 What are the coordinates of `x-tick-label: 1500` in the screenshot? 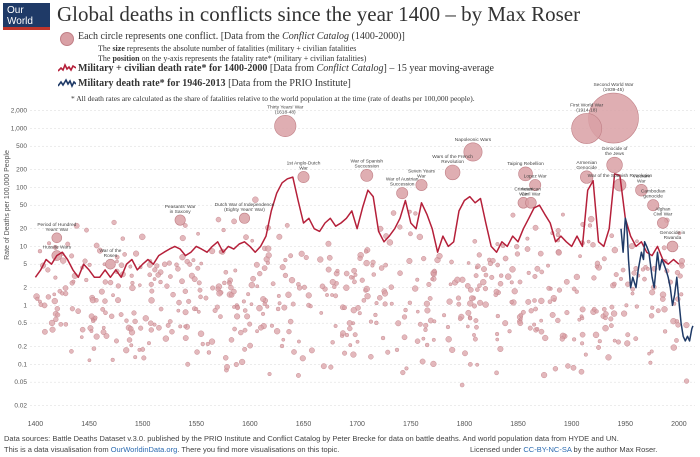 It's located at (143, 424).